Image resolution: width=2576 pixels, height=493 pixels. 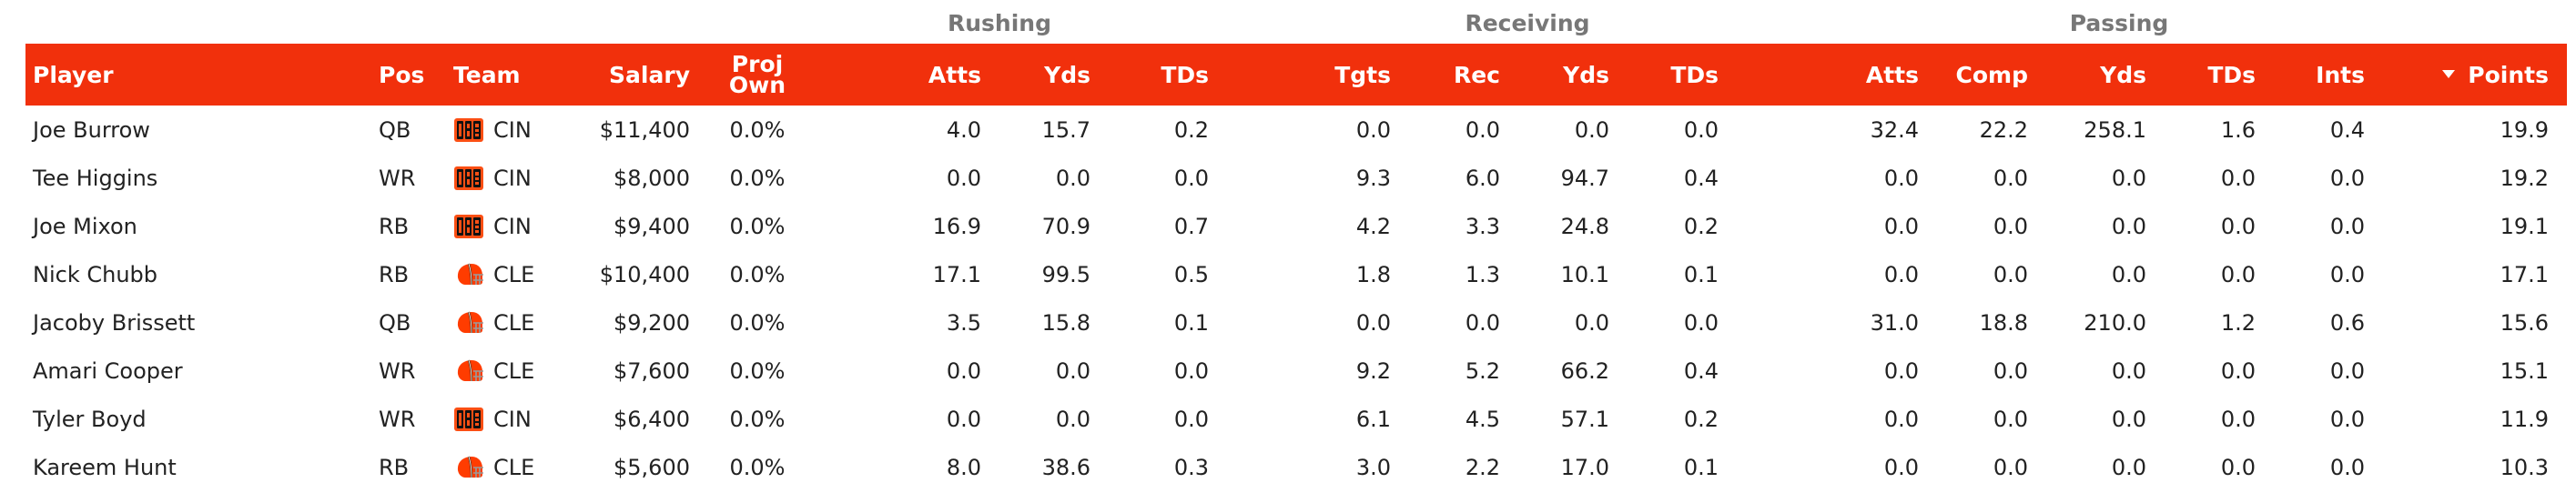 What do you see at coordinates (91, 129) in the screenshot?
I see `cell-player: Joe Burrow` at bounding box center [91, 129].